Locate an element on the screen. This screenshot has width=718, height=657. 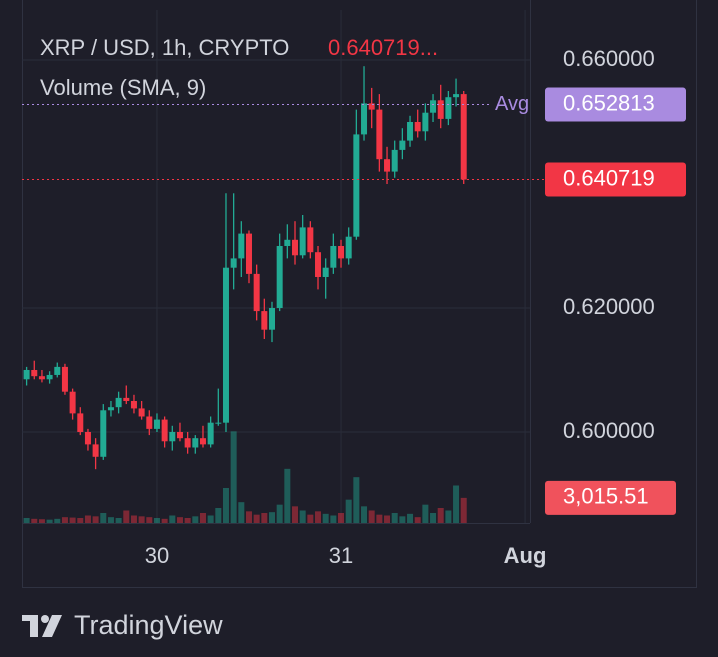
last-volume-label: 3,015.51 is located at coordinates (606, 496).